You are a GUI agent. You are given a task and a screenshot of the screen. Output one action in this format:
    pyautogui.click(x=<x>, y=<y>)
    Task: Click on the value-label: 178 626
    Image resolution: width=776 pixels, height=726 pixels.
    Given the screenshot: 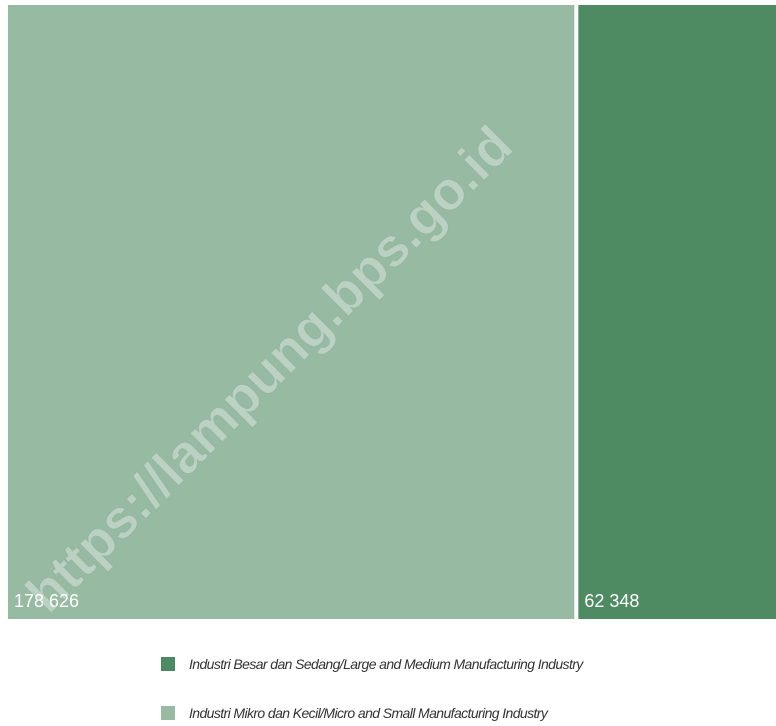 What is the action you would take?
    pyautogui.click(x=46, y=601)
    